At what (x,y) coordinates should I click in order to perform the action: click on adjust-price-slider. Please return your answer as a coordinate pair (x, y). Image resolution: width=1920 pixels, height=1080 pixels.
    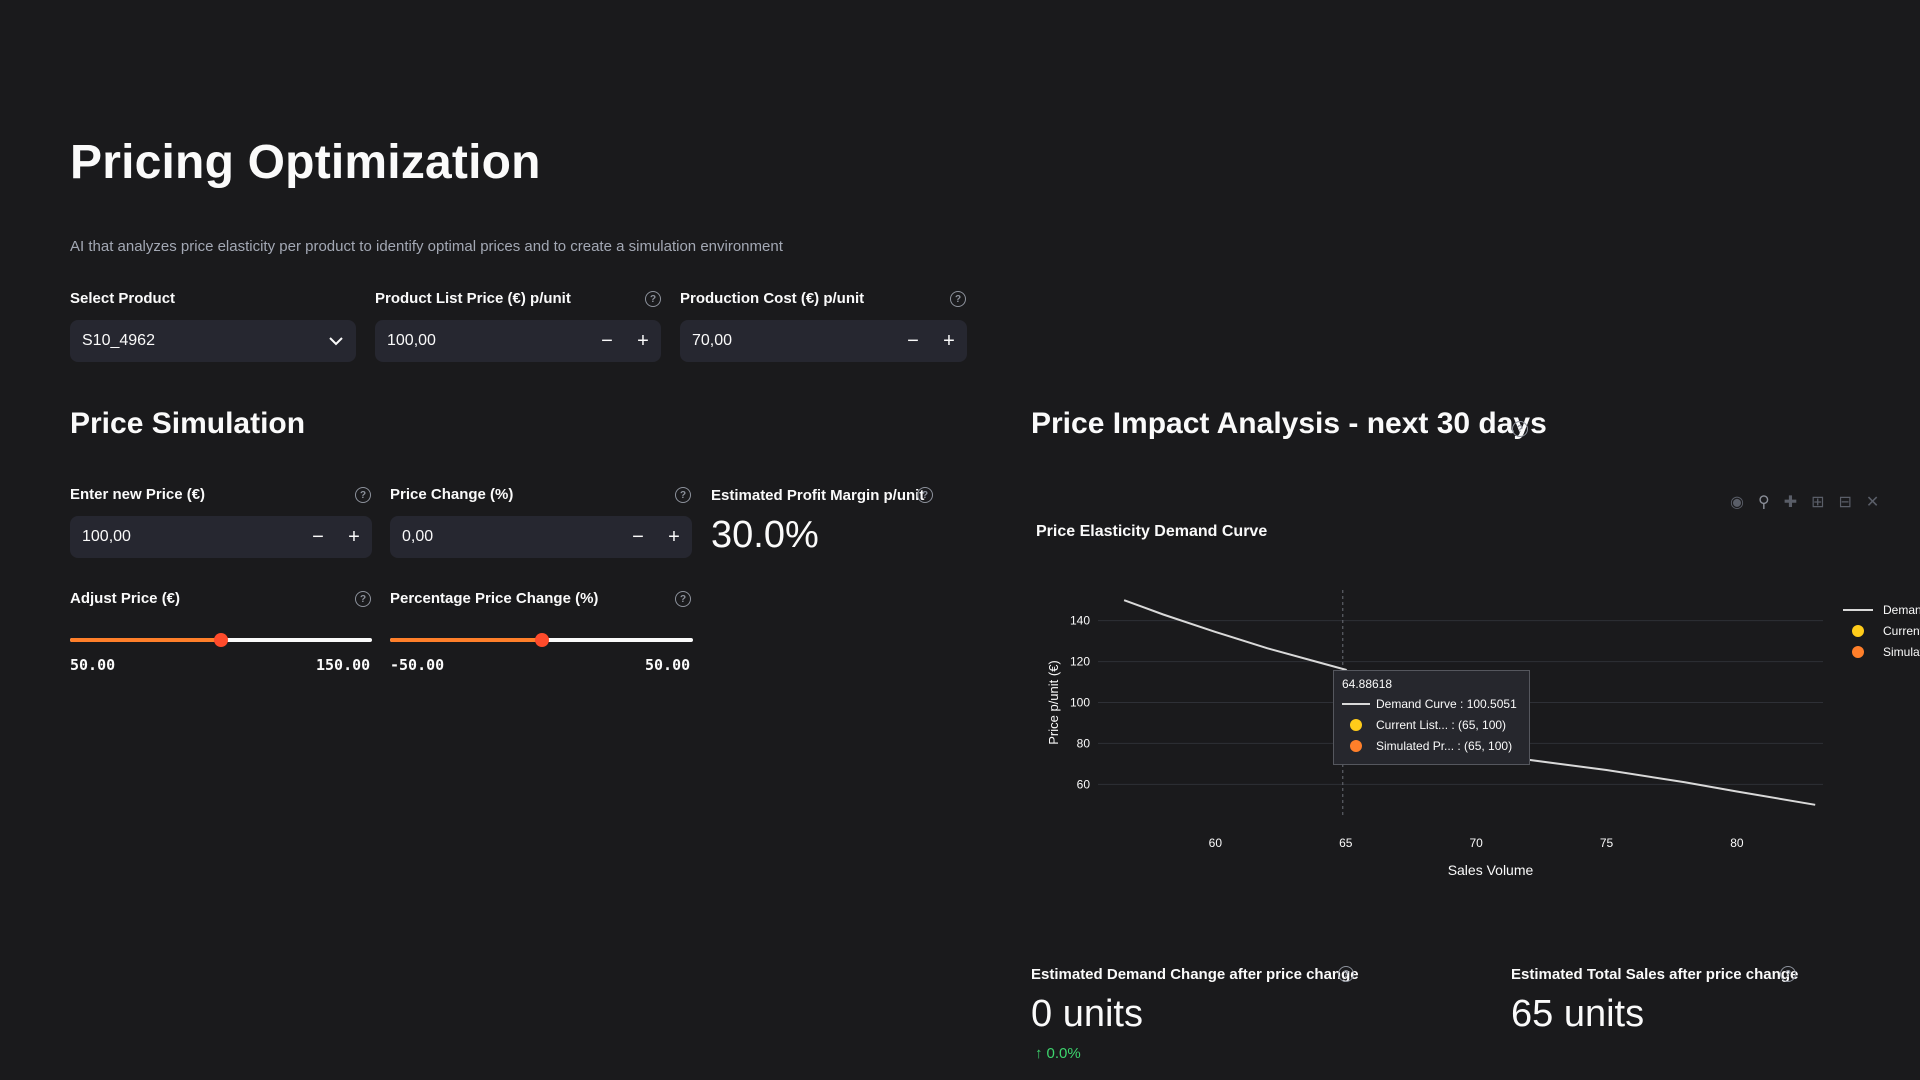
    Looking at the image, I should click on (221, 640).